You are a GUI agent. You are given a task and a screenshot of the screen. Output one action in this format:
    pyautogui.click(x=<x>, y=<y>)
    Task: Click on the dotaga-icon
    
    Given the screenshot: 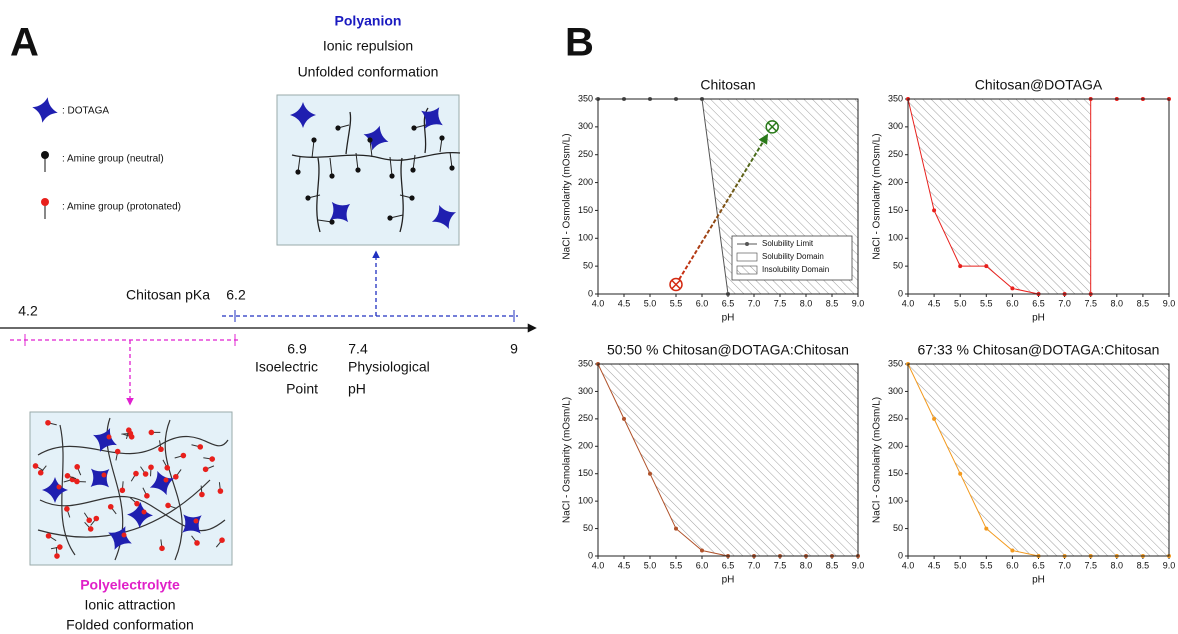 What is the action you would take?
    pyautogui.click(x=45, y=110)
    